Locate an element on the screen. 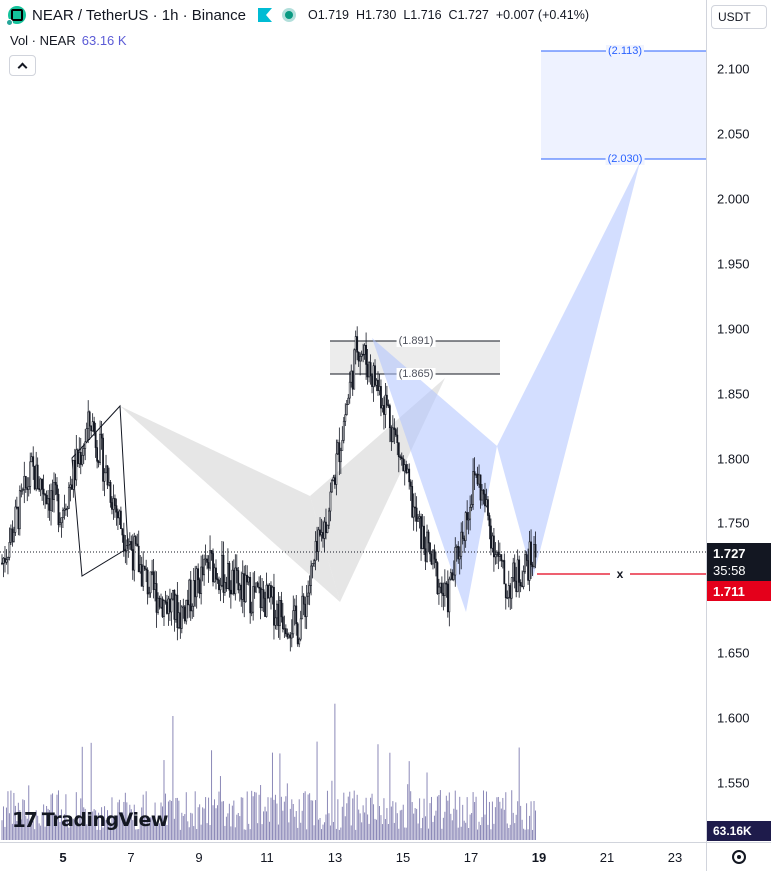  currency-selector: USDT is located at coordinates (739, 17).